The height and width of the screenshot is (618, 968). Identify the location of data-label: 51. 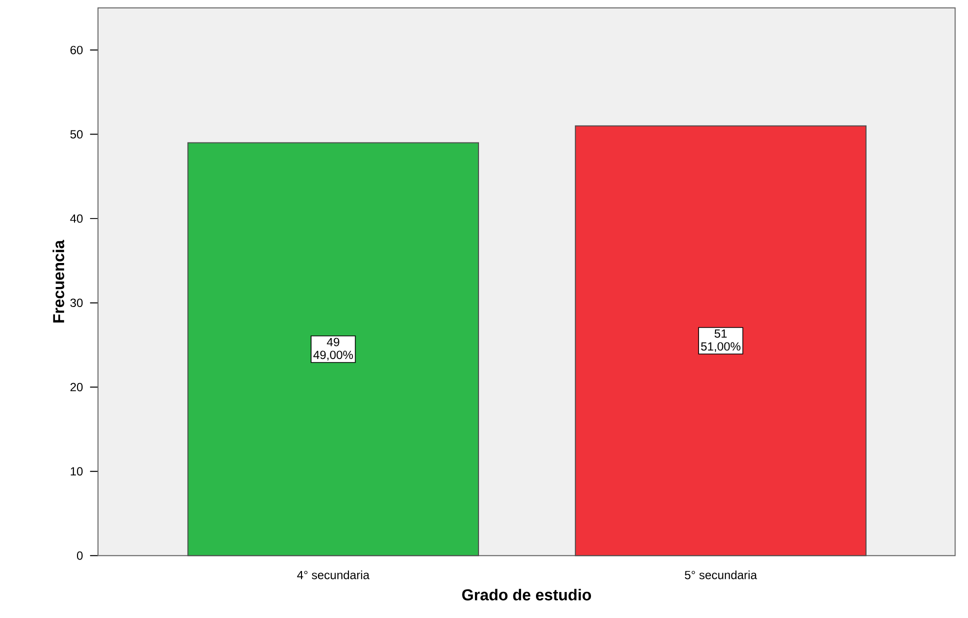
(720, 334).